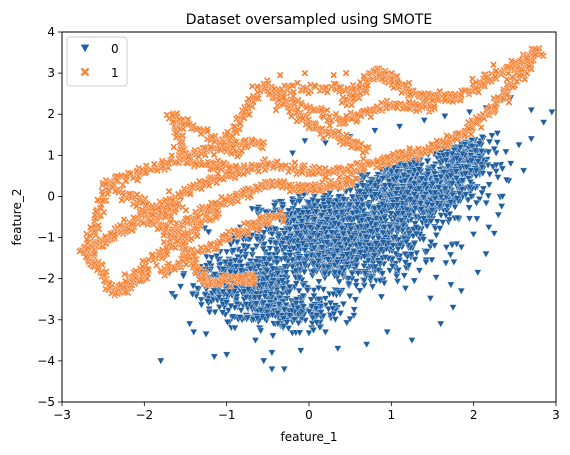  I want to click on series-1-point, so click(169, 191).